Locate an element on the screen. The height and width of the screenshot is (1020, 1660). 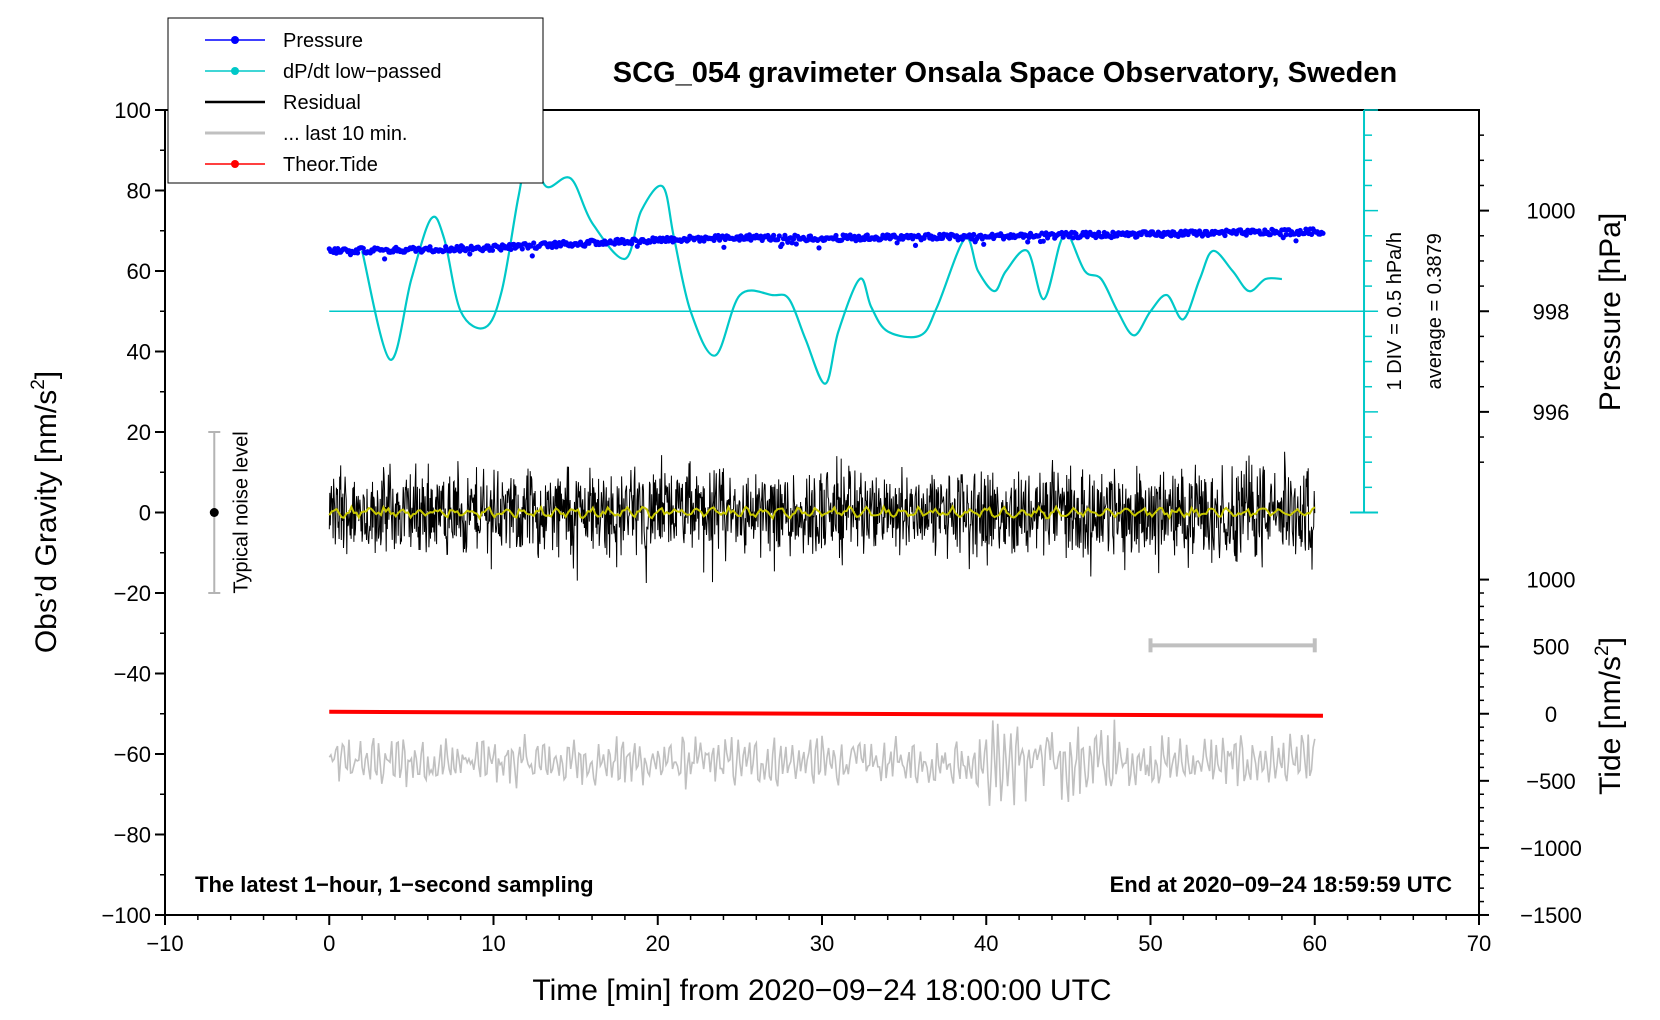
x-tick-label: −10 is located at coordinates (164, 943).